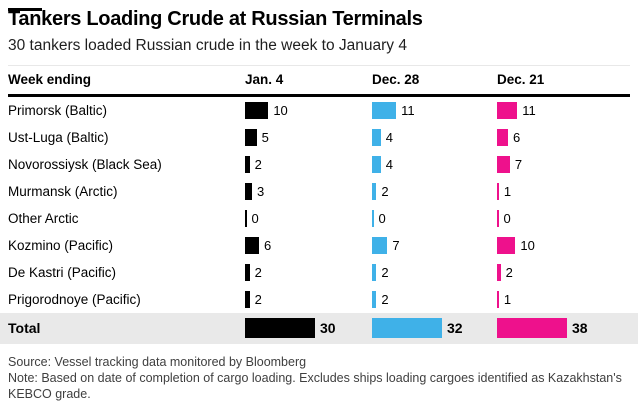 This screenshot has height=418, width=638. What do you see at coordinates (396, 80) in the screenshot?
I see `column-header-dec-28: Dec. 28` at bounding box center [396, 80].